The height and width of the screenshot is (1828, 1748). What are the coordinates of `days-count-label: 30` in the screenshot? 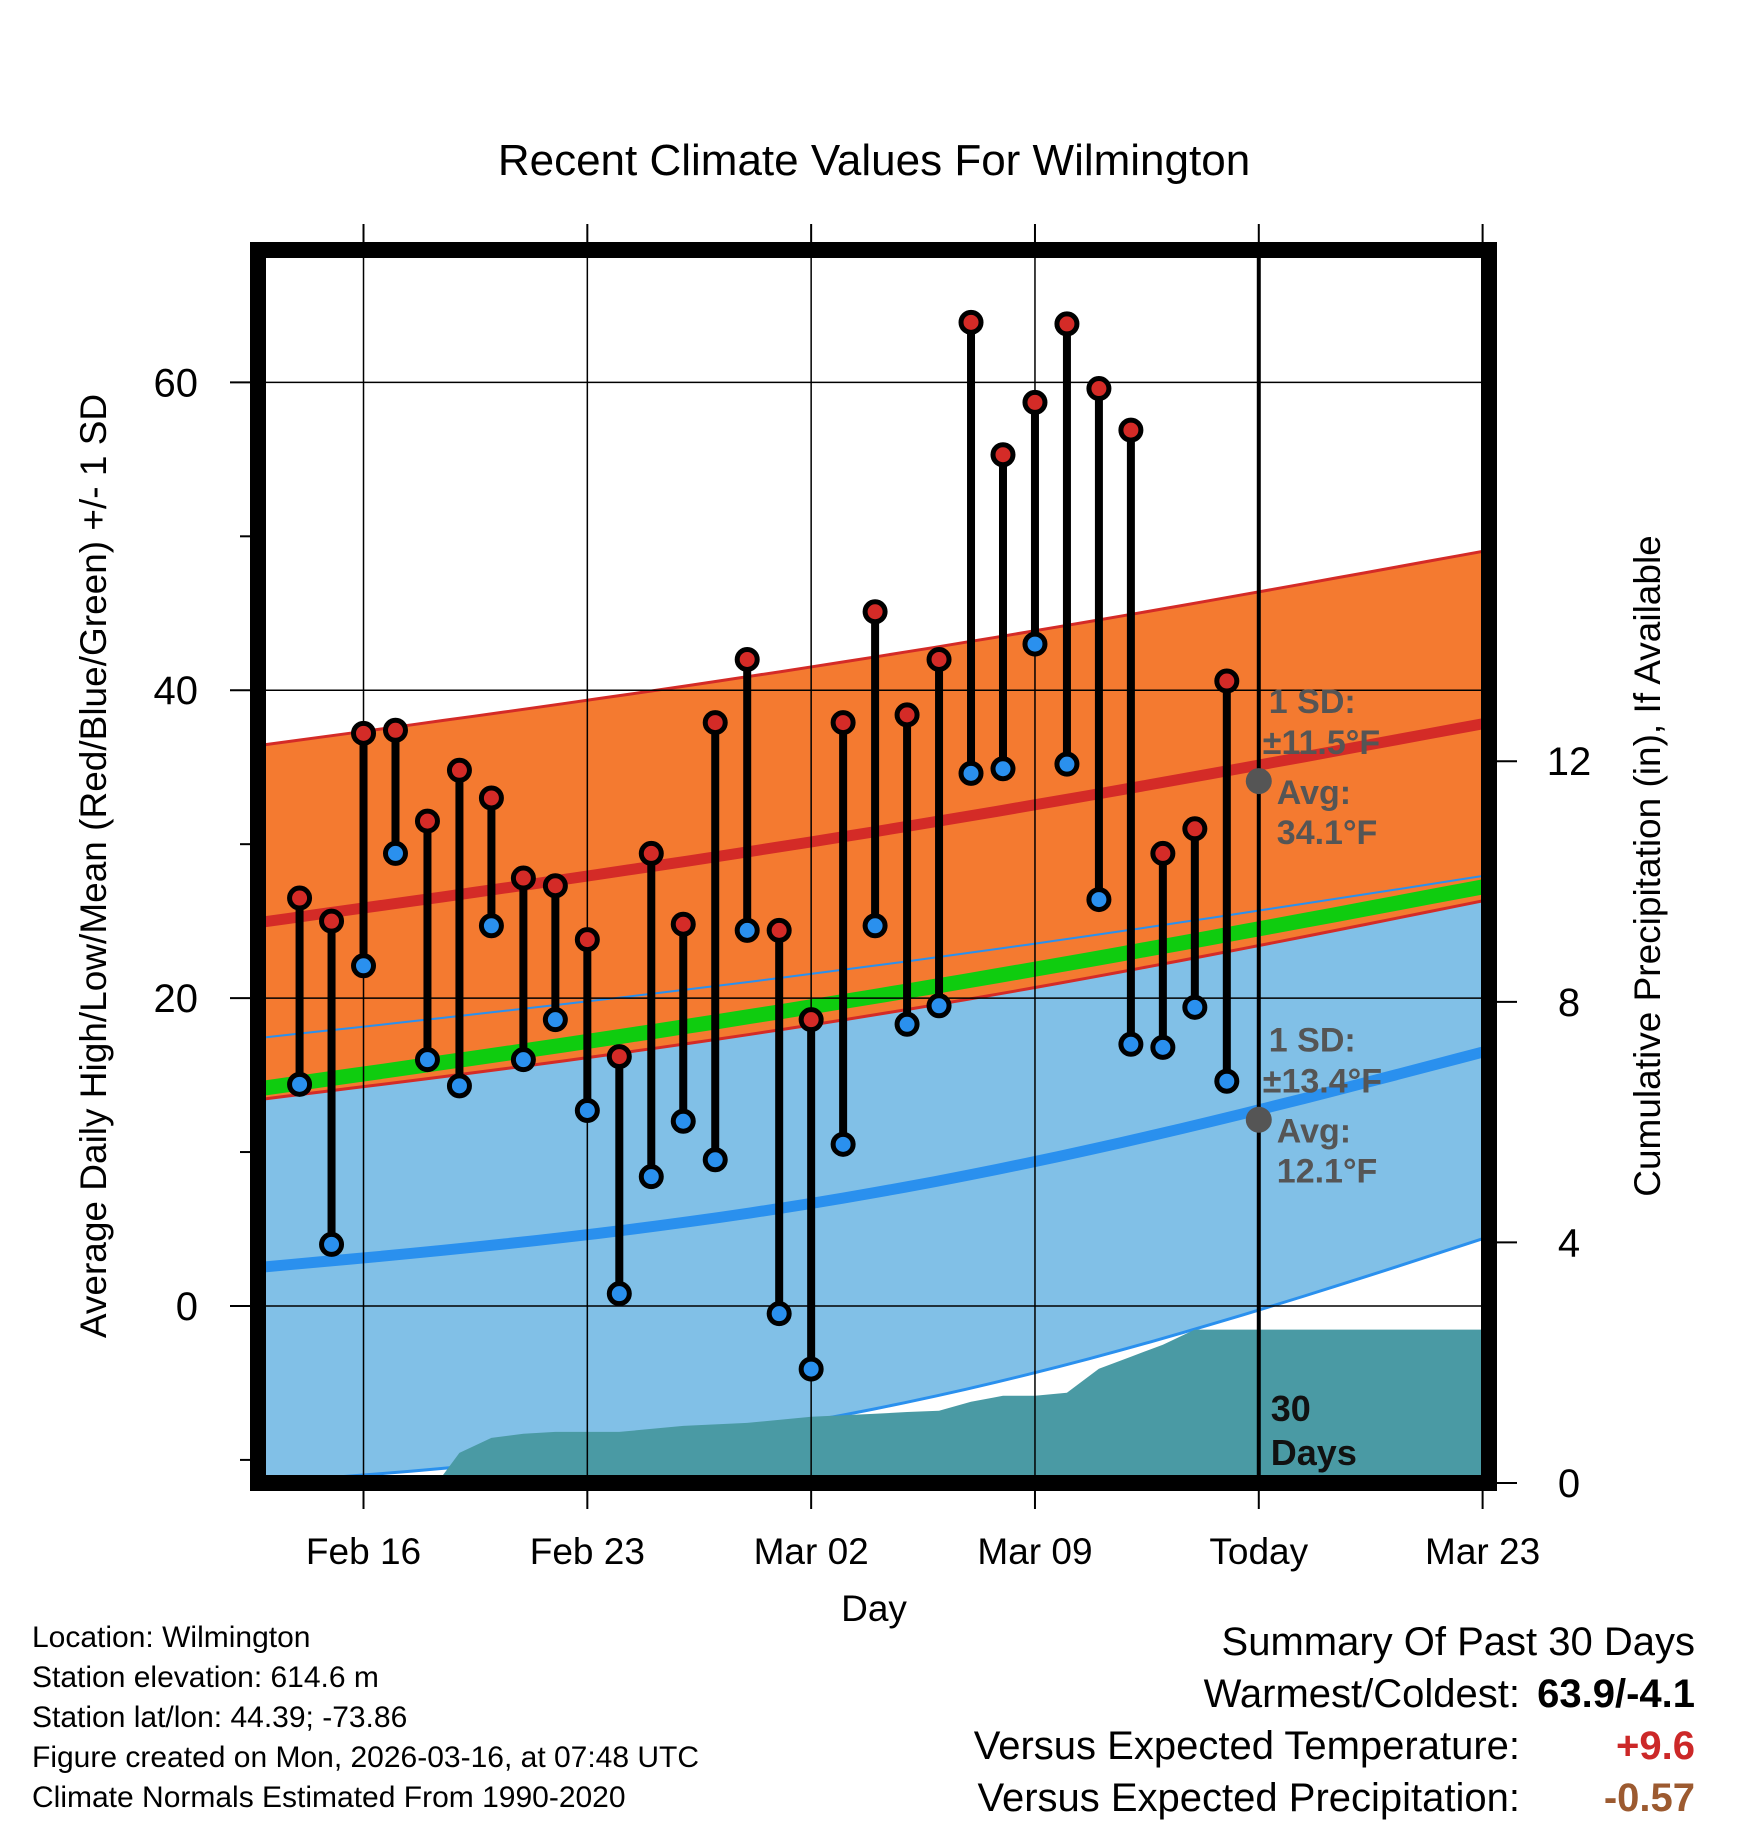 It's located at (1291, 1408).